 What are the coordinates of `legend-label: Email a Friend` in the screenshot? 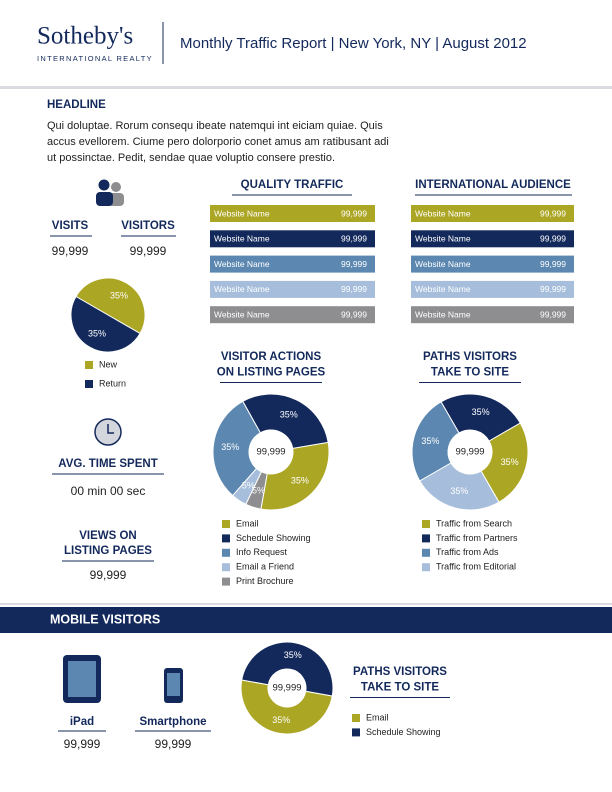 It's located at (265, 567).